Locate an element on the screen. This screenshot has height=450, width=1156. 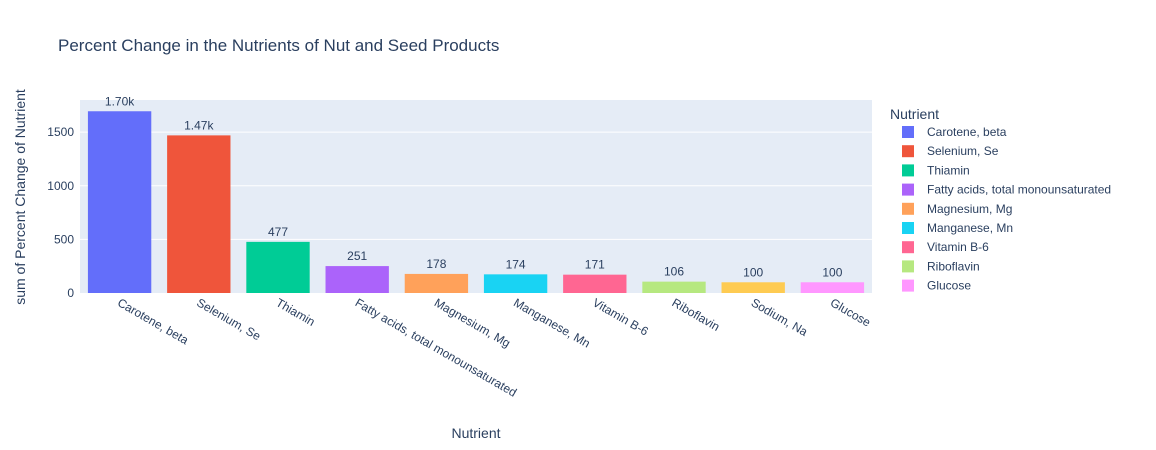
legend-label: Thiamin is located at coordinates (948, 170).